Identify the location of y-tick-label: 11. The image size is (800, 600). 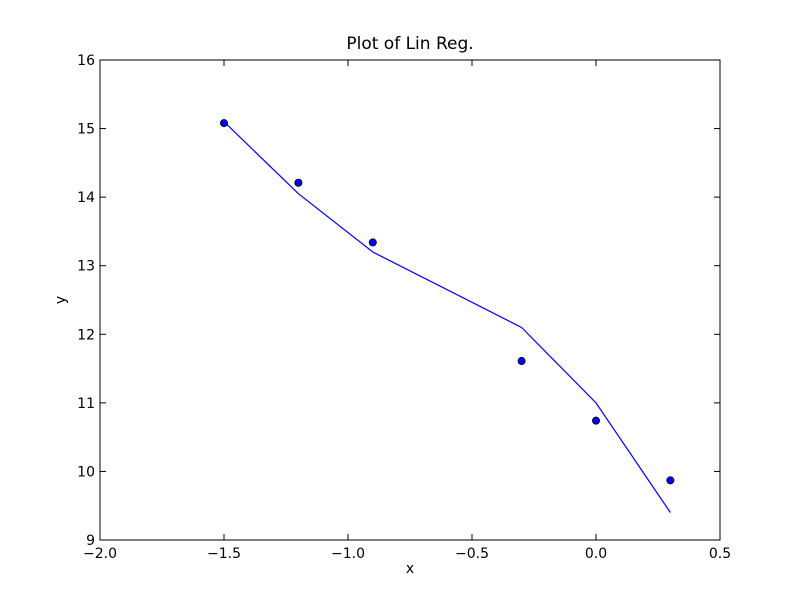
(86, 404).